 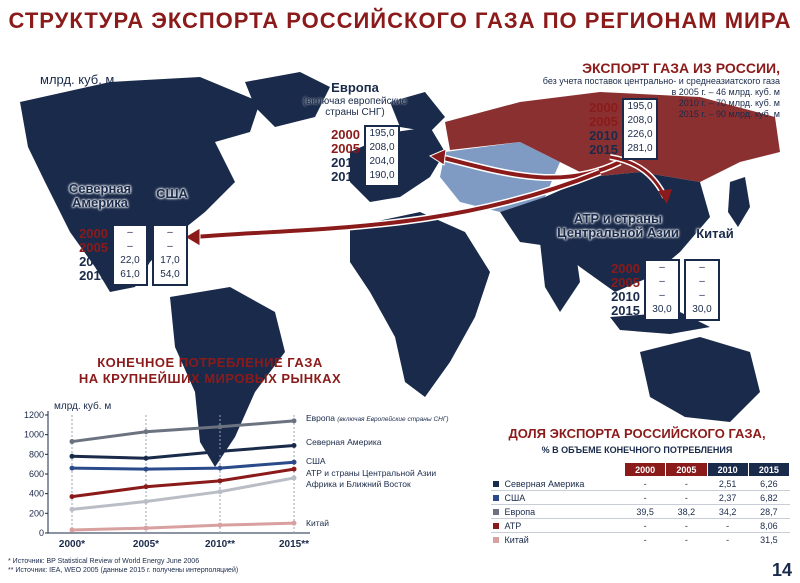 I want to click on chart-y-tick: 600, so click(x=36, y=474).